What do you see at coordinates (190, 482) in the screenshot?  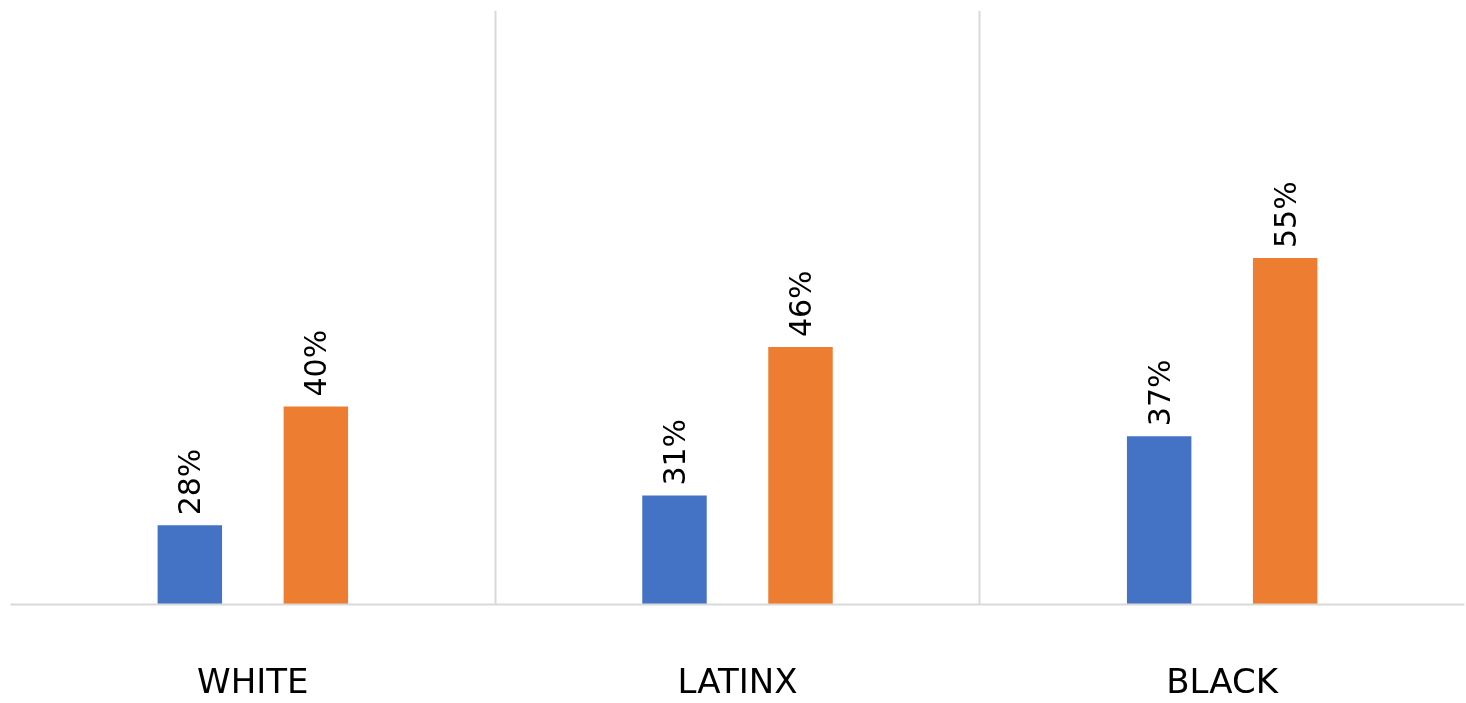 I see `data-label: 28%` at bounding box center [190, 482].